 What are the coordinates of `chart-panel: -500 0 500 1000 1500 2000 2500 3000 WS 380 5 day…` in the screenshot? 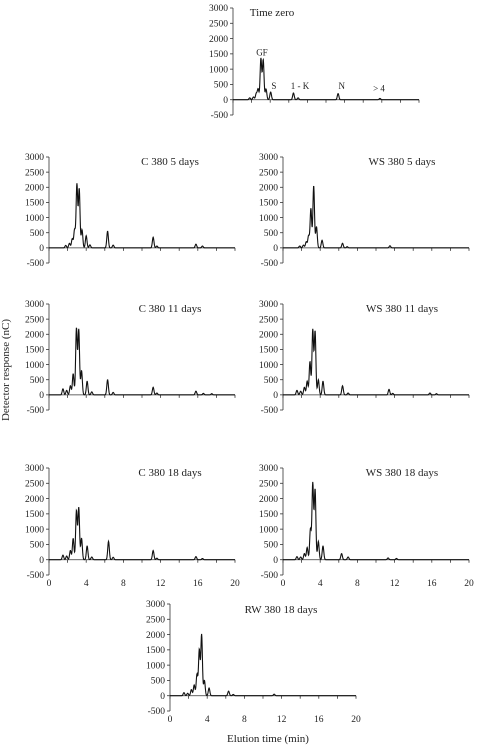 It's located at (364, 211).